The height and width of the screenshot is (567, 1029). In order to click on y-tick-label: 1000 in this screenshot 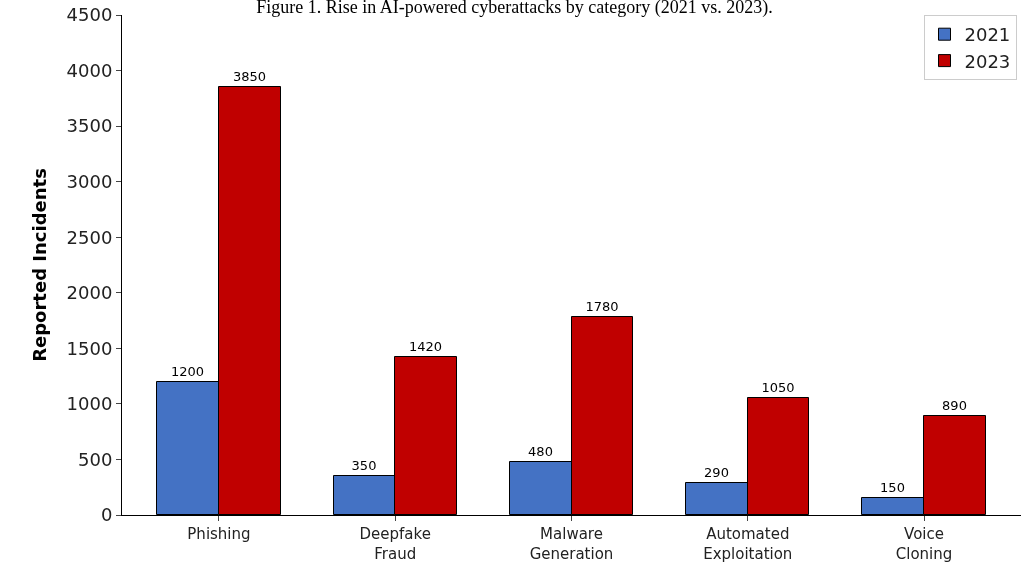, I will do `click(89, 404)`.